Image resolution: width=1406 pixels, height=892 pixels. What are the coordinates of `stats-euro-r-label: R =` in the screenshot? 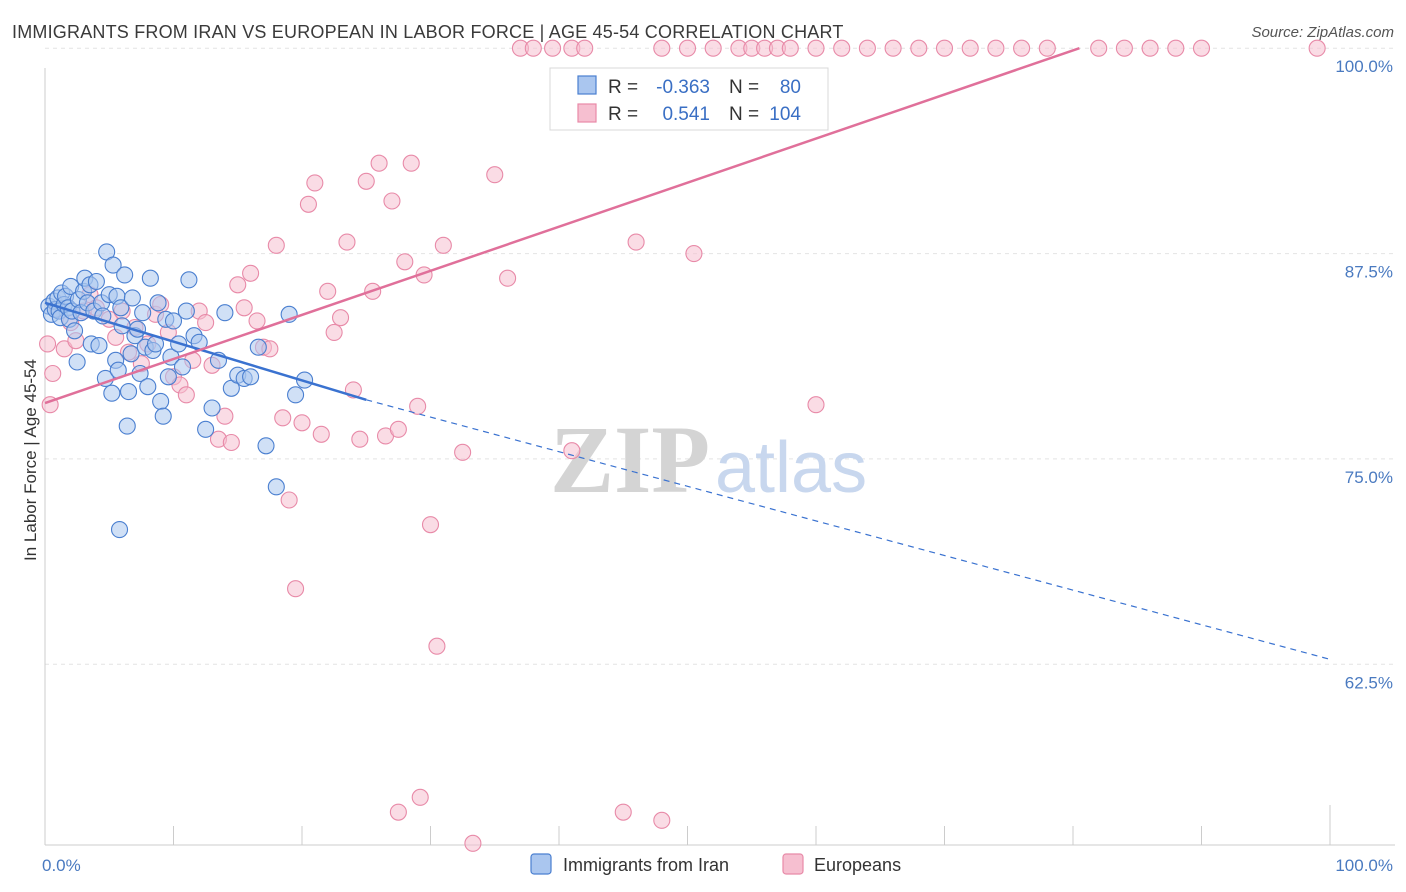 It's located at (623, 114).